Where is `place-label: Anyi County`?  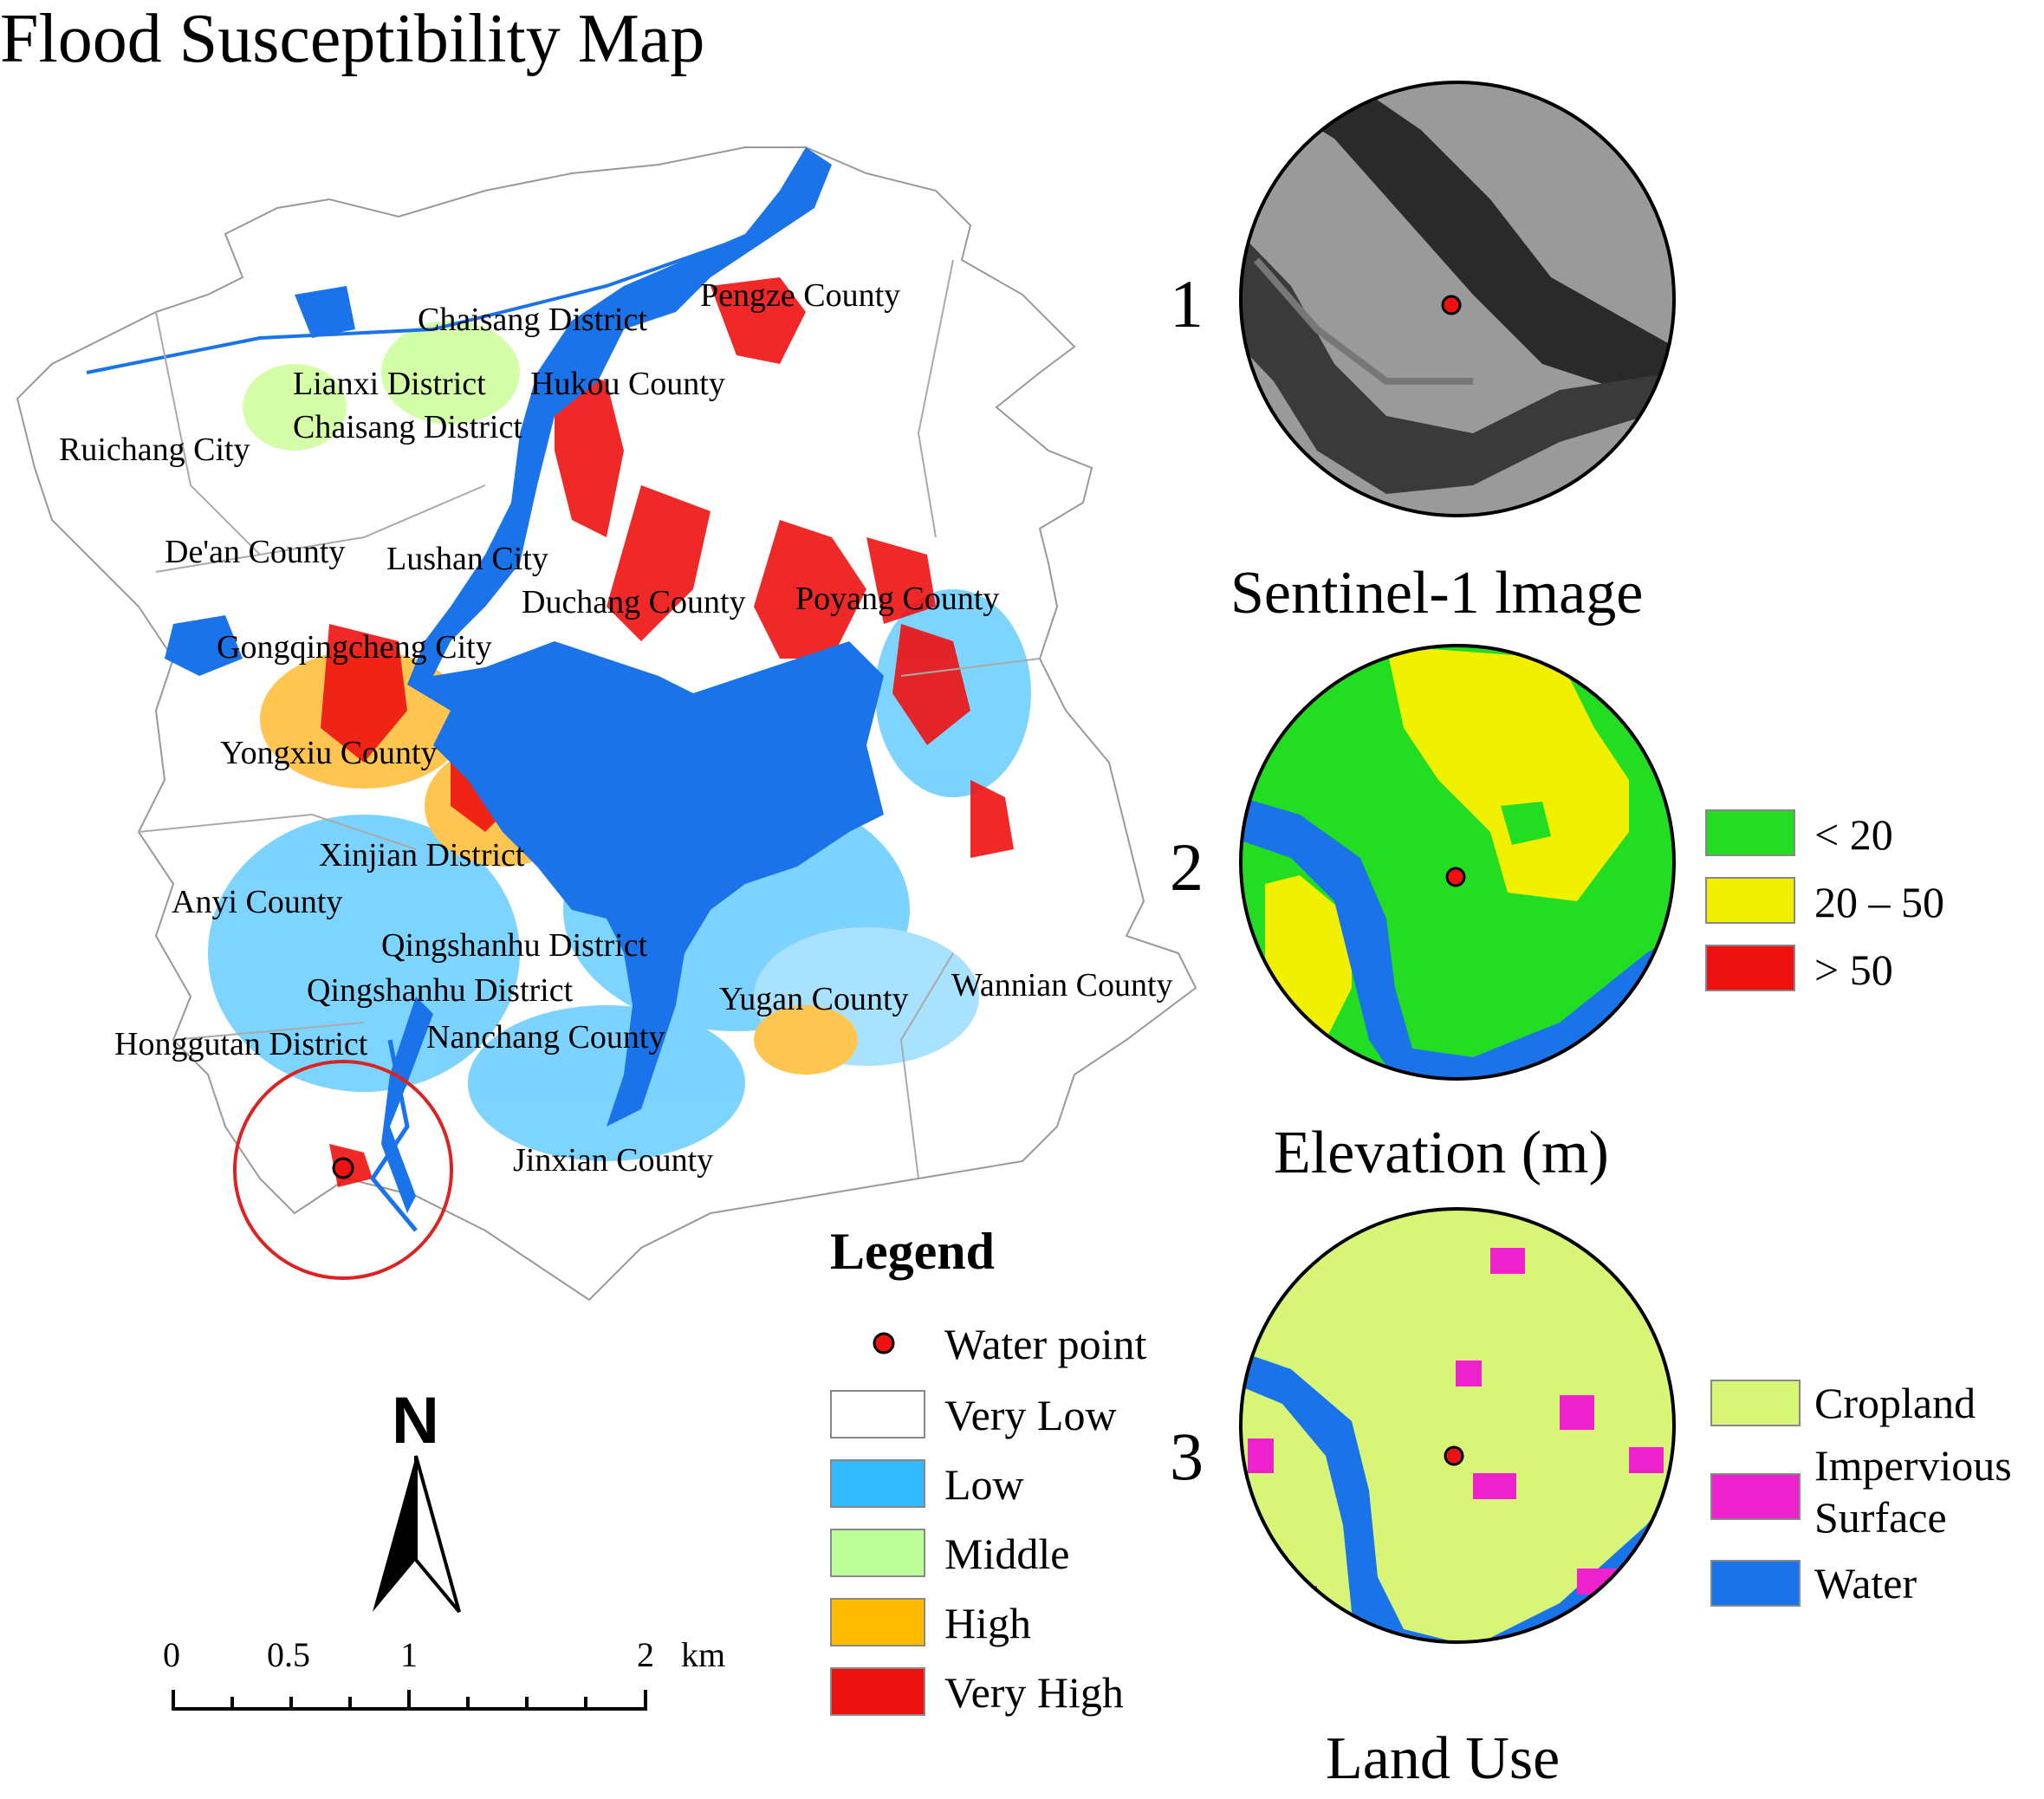
place-label: Anyi County is located at coordinates (257, 902).